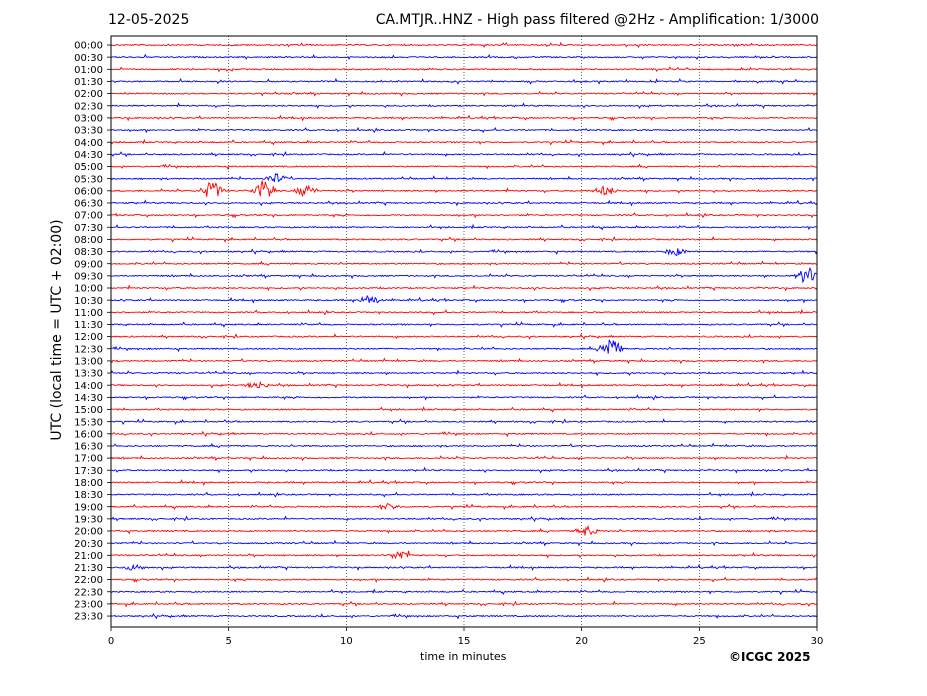  Describe the element at coordinates (111, 641) in the screenshot. I see `x-tick-label: 0` at that location.